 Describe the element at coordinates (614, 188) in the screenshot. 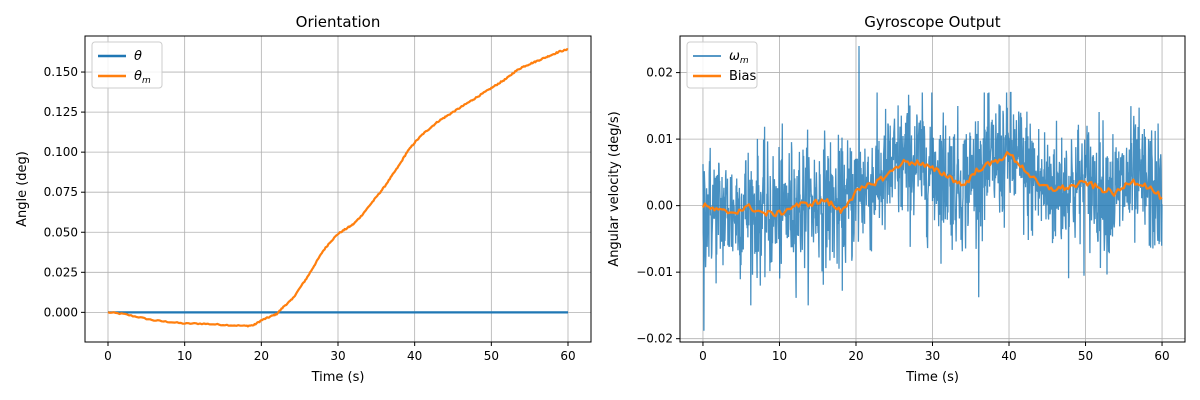

I see `y-axis-label: Angular velocity (deg/s)` at that location.